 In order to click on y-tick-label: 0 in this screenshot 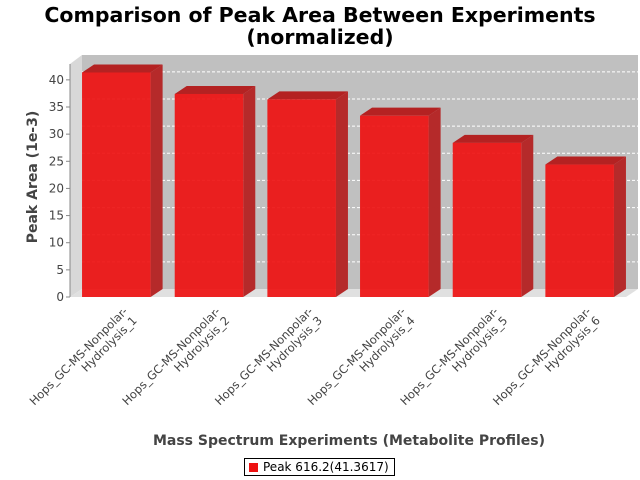, I will do `click(60, 297)`.